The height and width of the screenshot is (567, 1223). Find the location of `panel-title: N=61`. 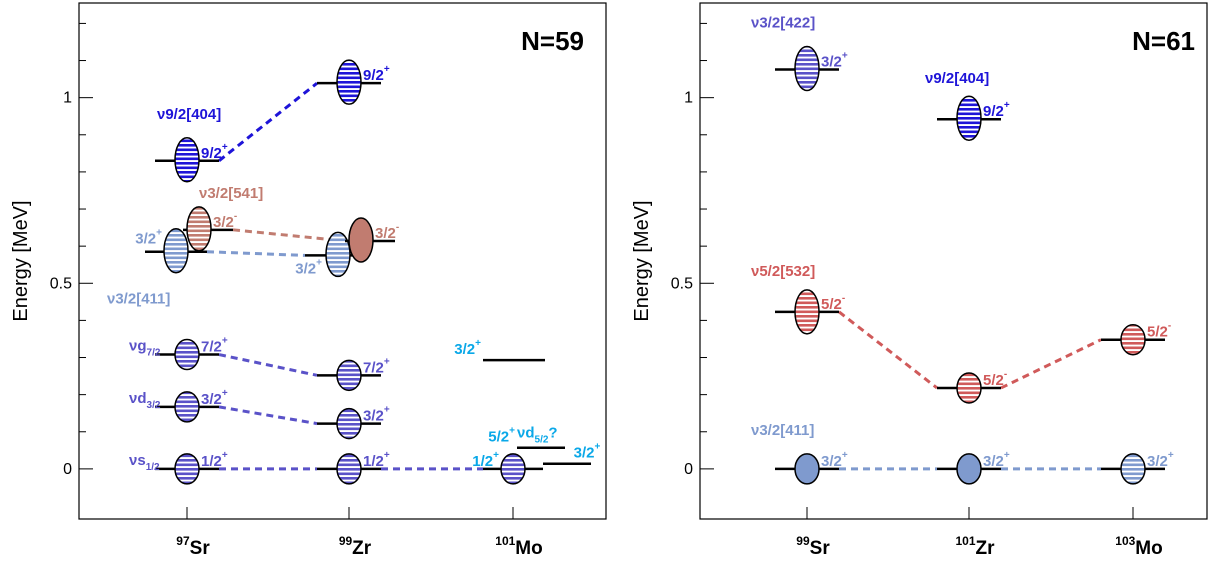

panel-title: N=61 is located at coordinates (1163, 41).